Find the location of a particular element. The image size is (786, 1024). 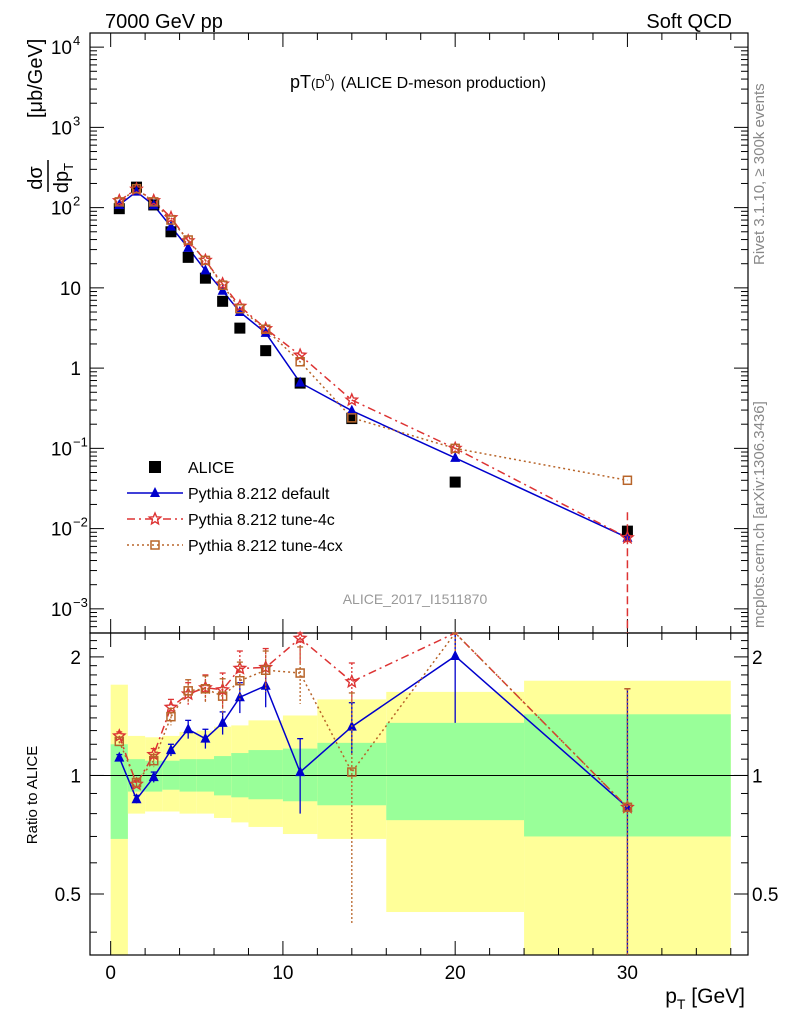

y-tick-exponent: 4 is located at coordinates (76, 40).